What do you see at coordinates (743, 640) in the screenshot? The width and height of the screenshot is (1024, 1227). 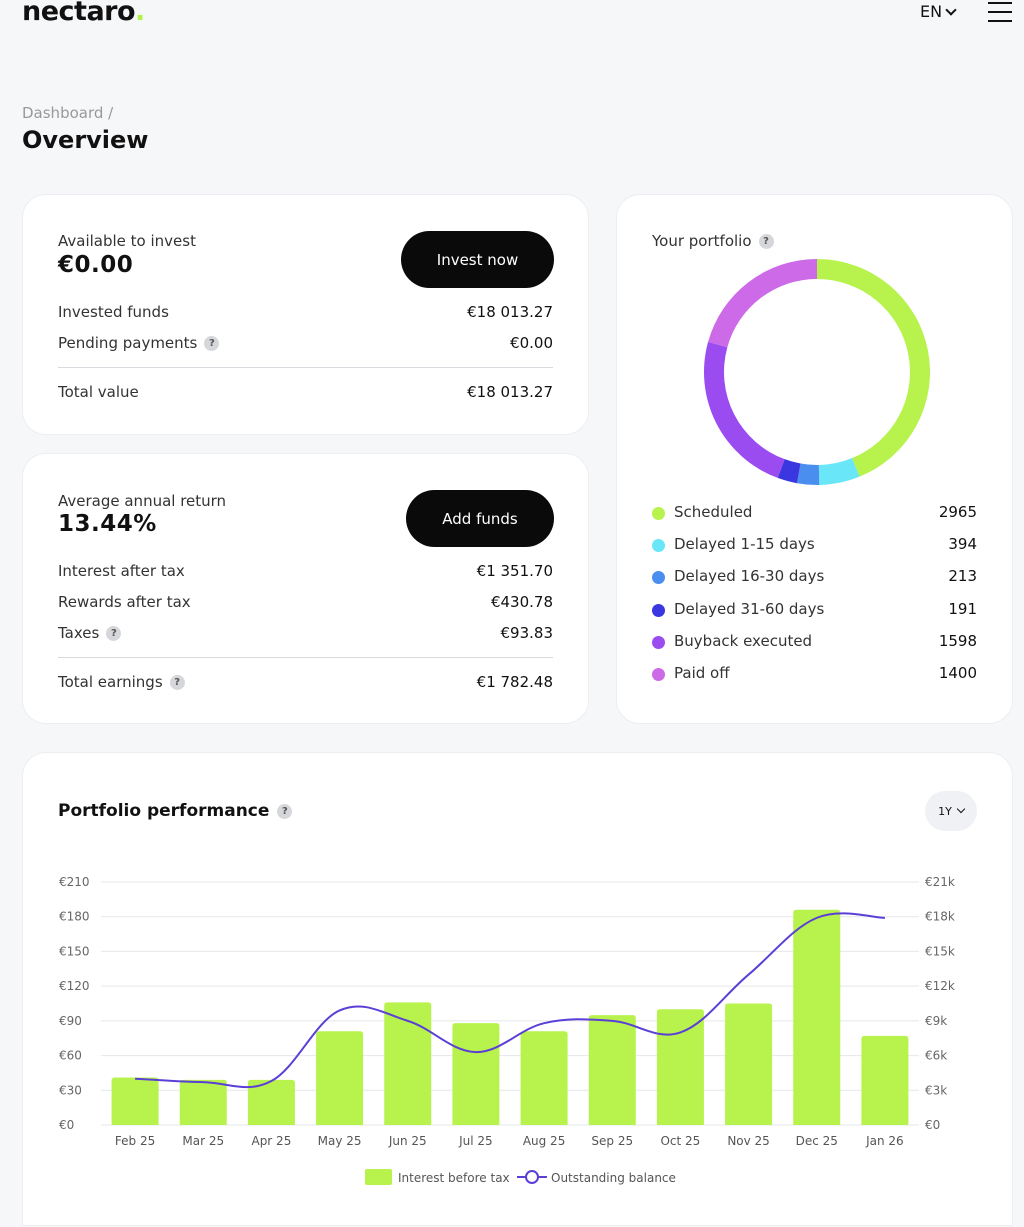 I see `legend-label: Buyback executed` at bounding box center [743, 640].